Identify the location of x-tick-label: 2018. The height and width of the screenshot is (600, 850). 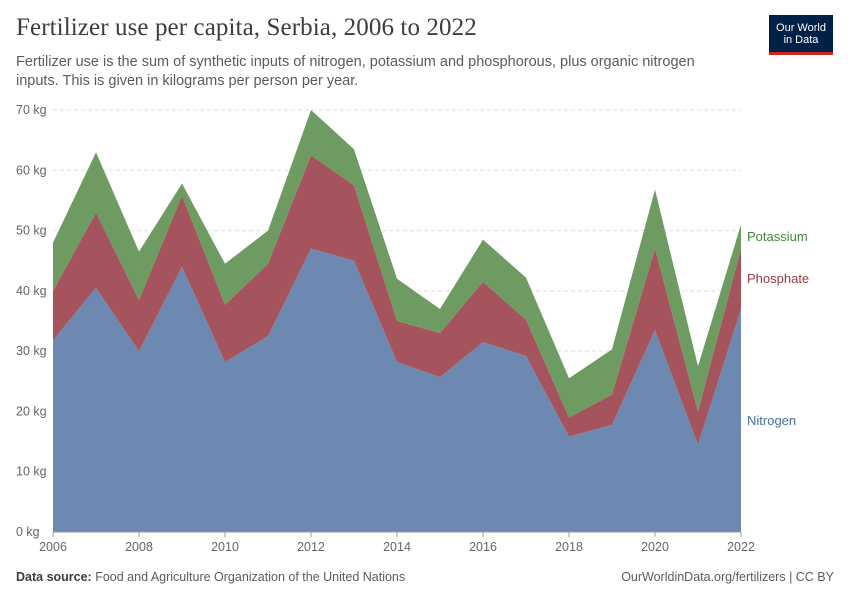
(569, 547).